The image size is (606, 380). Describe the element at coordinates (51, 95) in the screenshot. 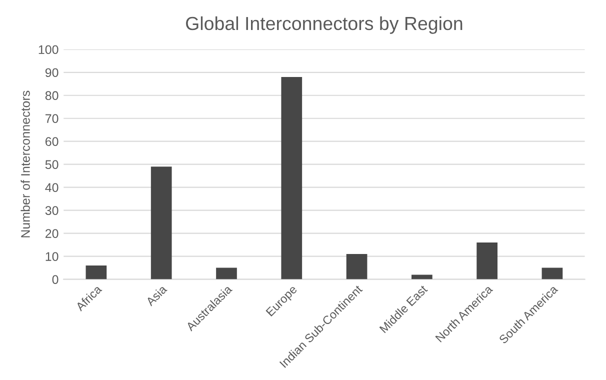

I see `y-tick-label: 80` at that location.